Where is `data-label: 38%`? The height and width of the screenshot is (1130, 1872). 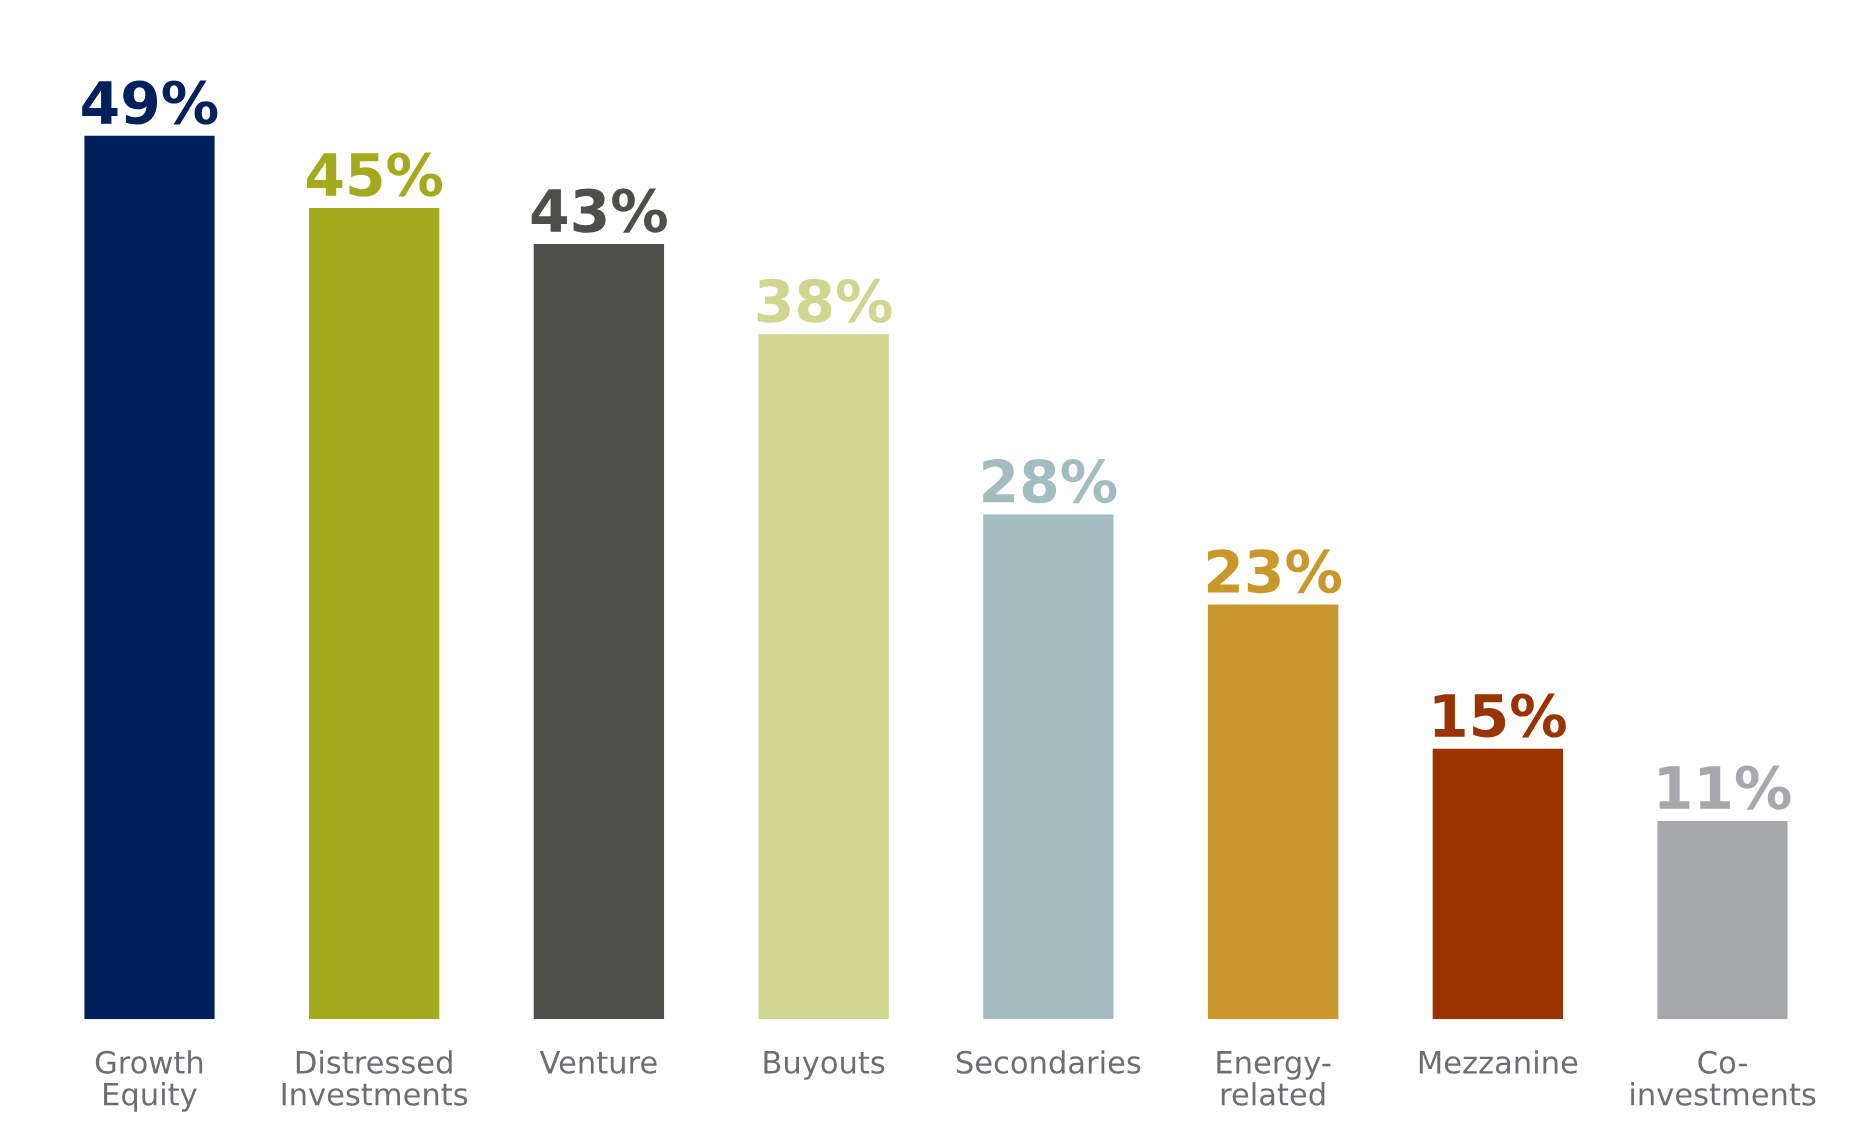 data-label: 38% is located at coordinates (824, 300).